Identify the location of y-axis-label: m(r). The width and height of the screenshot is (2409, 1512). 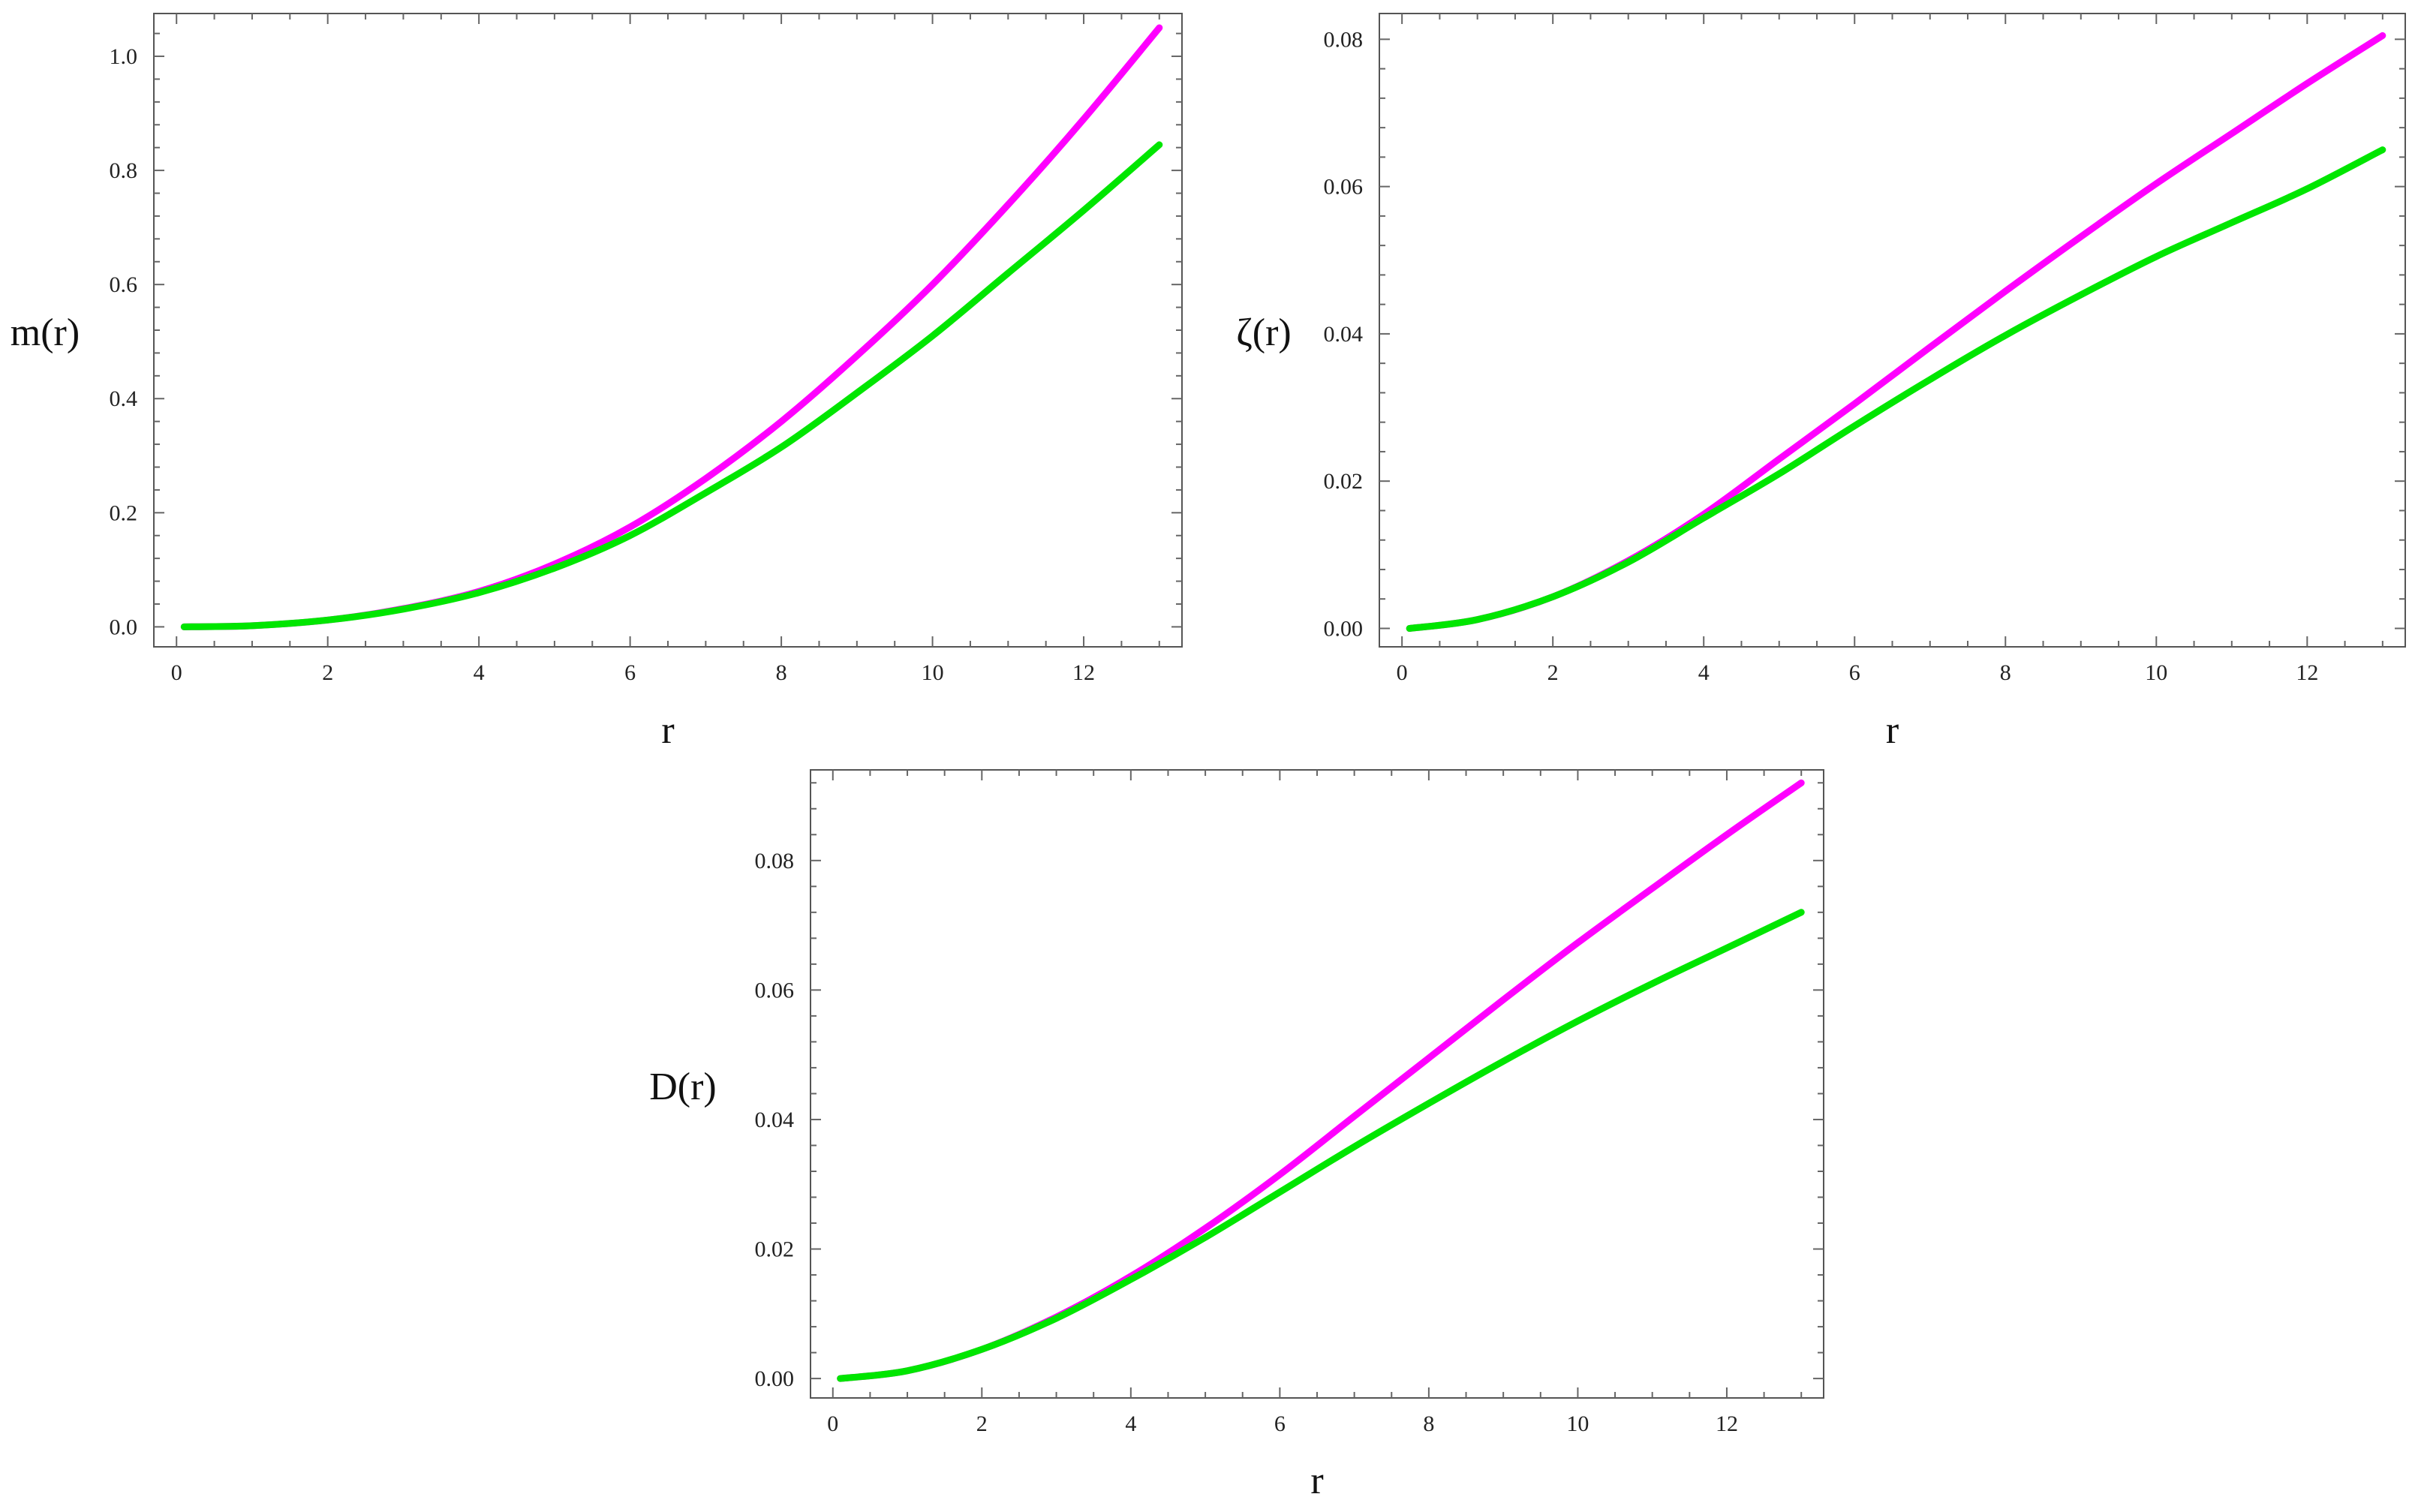
(45, 332).